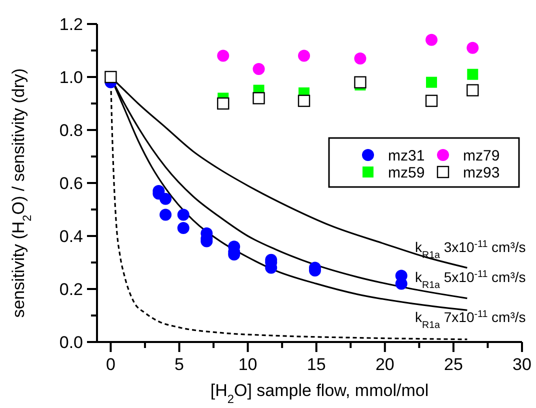  I want to click on y-tick-label: 0.6, so click(71, 183).